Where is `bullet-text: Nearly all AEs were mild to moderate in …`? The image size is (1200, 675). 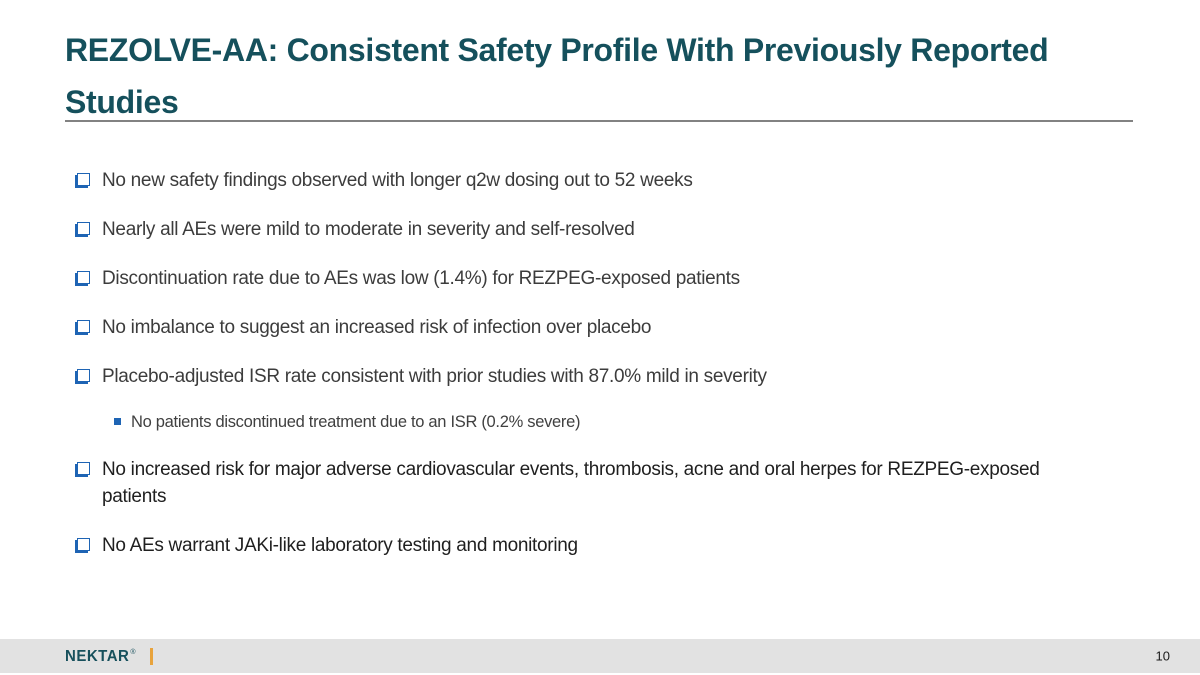
bullet-text: Nearly all AEs were mild to moderate in … is located at coordinates (368, 229).